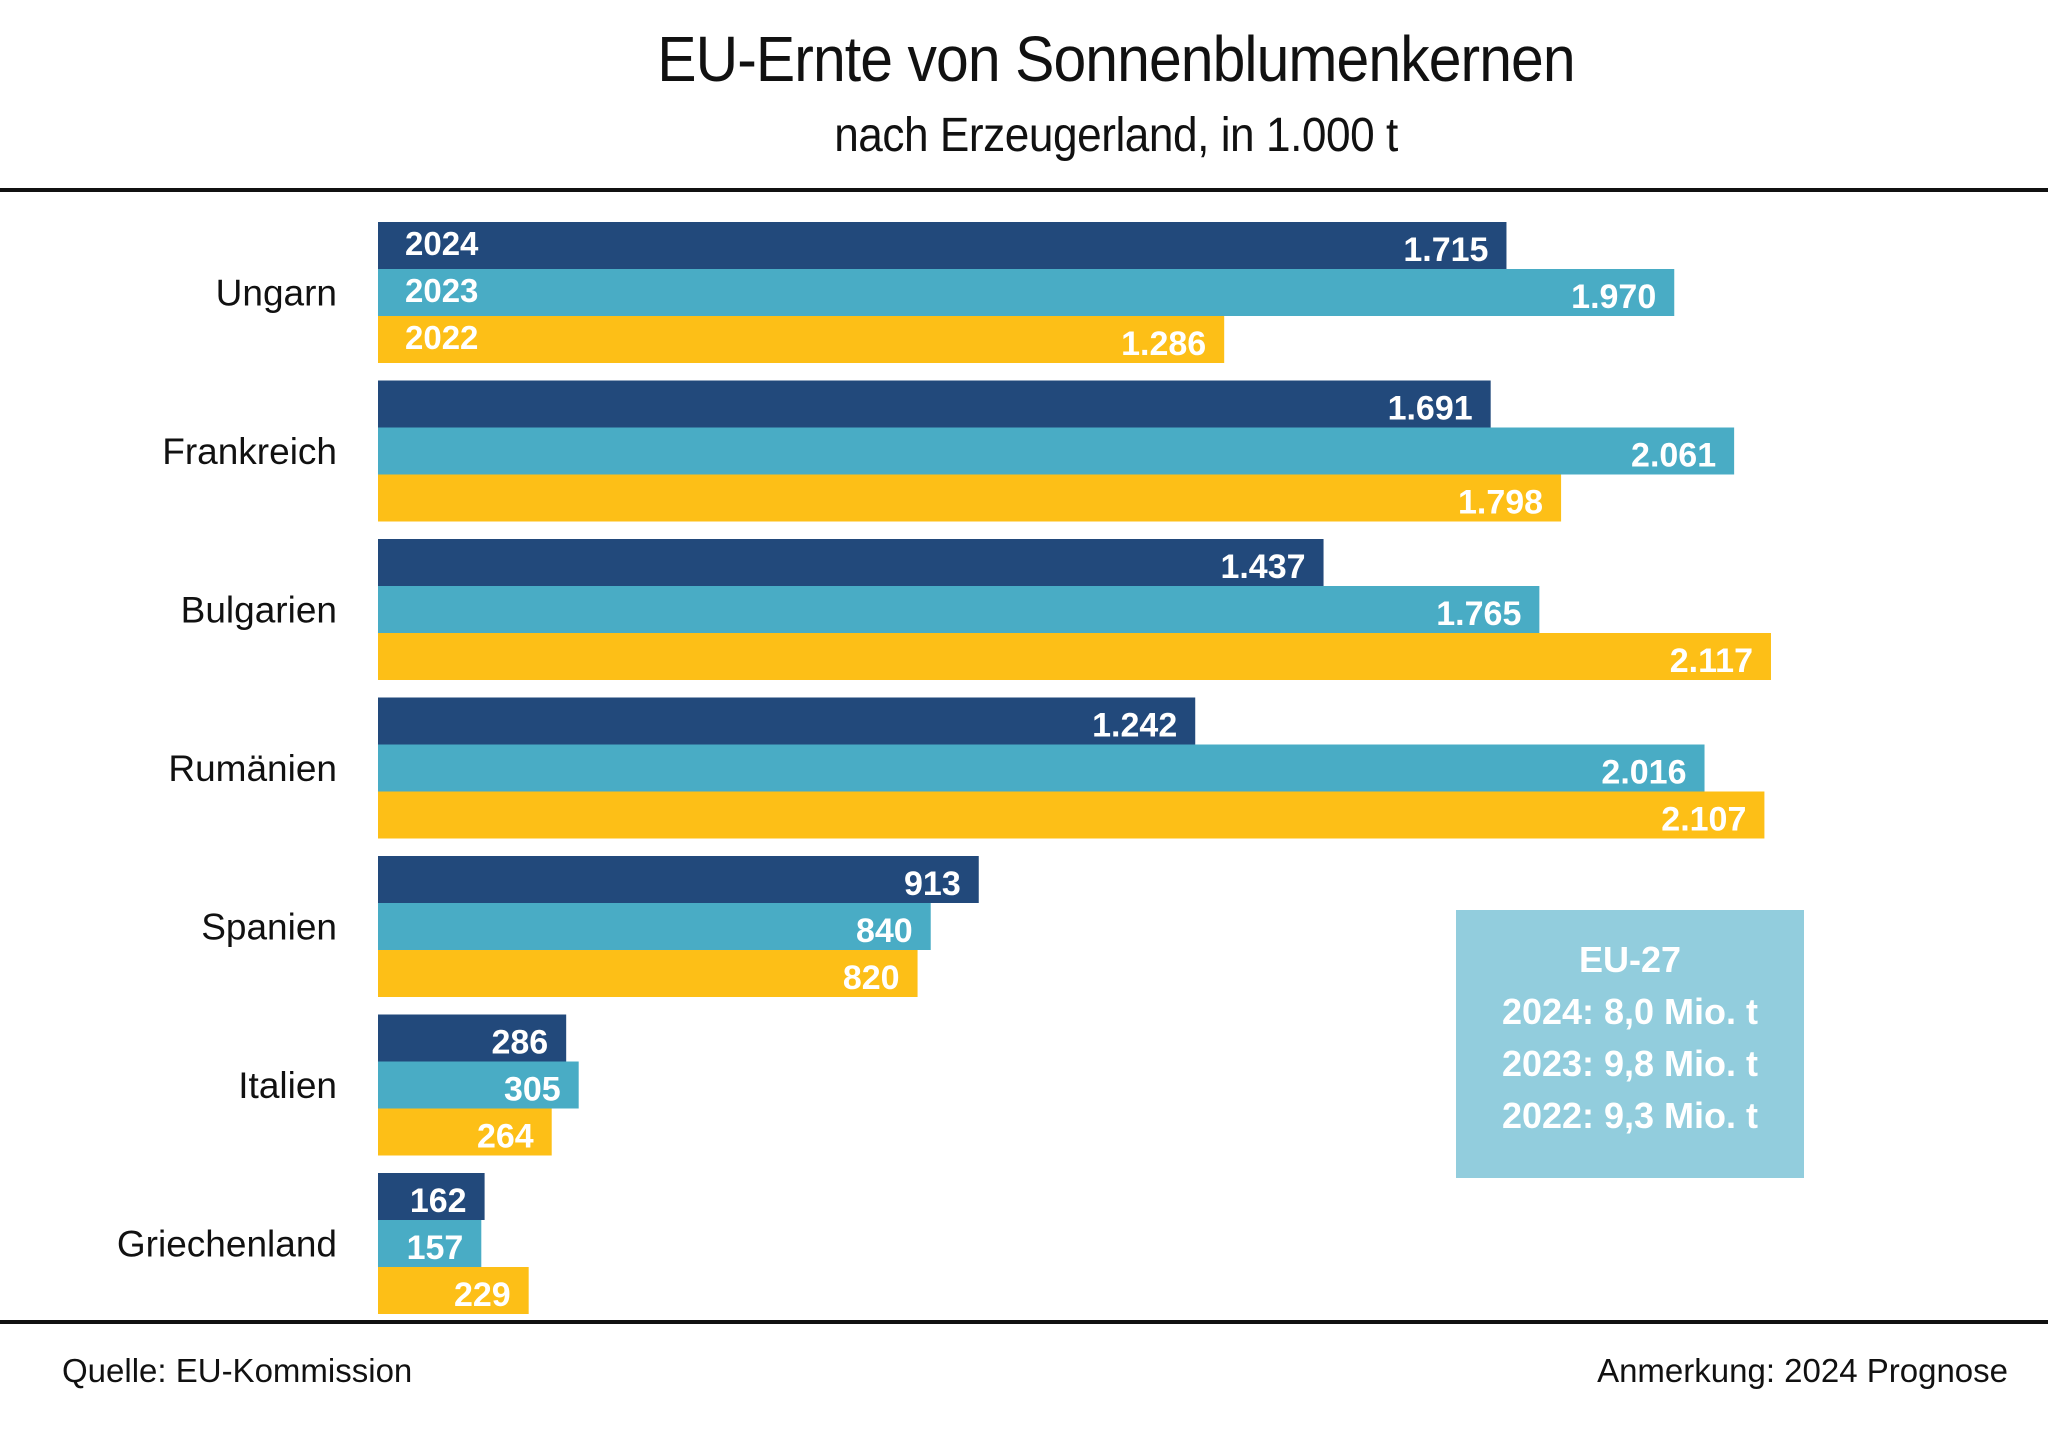 The width and height of the screenshot is (2048, 1444). Describe the element at coordinates (1703, 820) in the screenshot. I see `data-label: 2.107` at that location.